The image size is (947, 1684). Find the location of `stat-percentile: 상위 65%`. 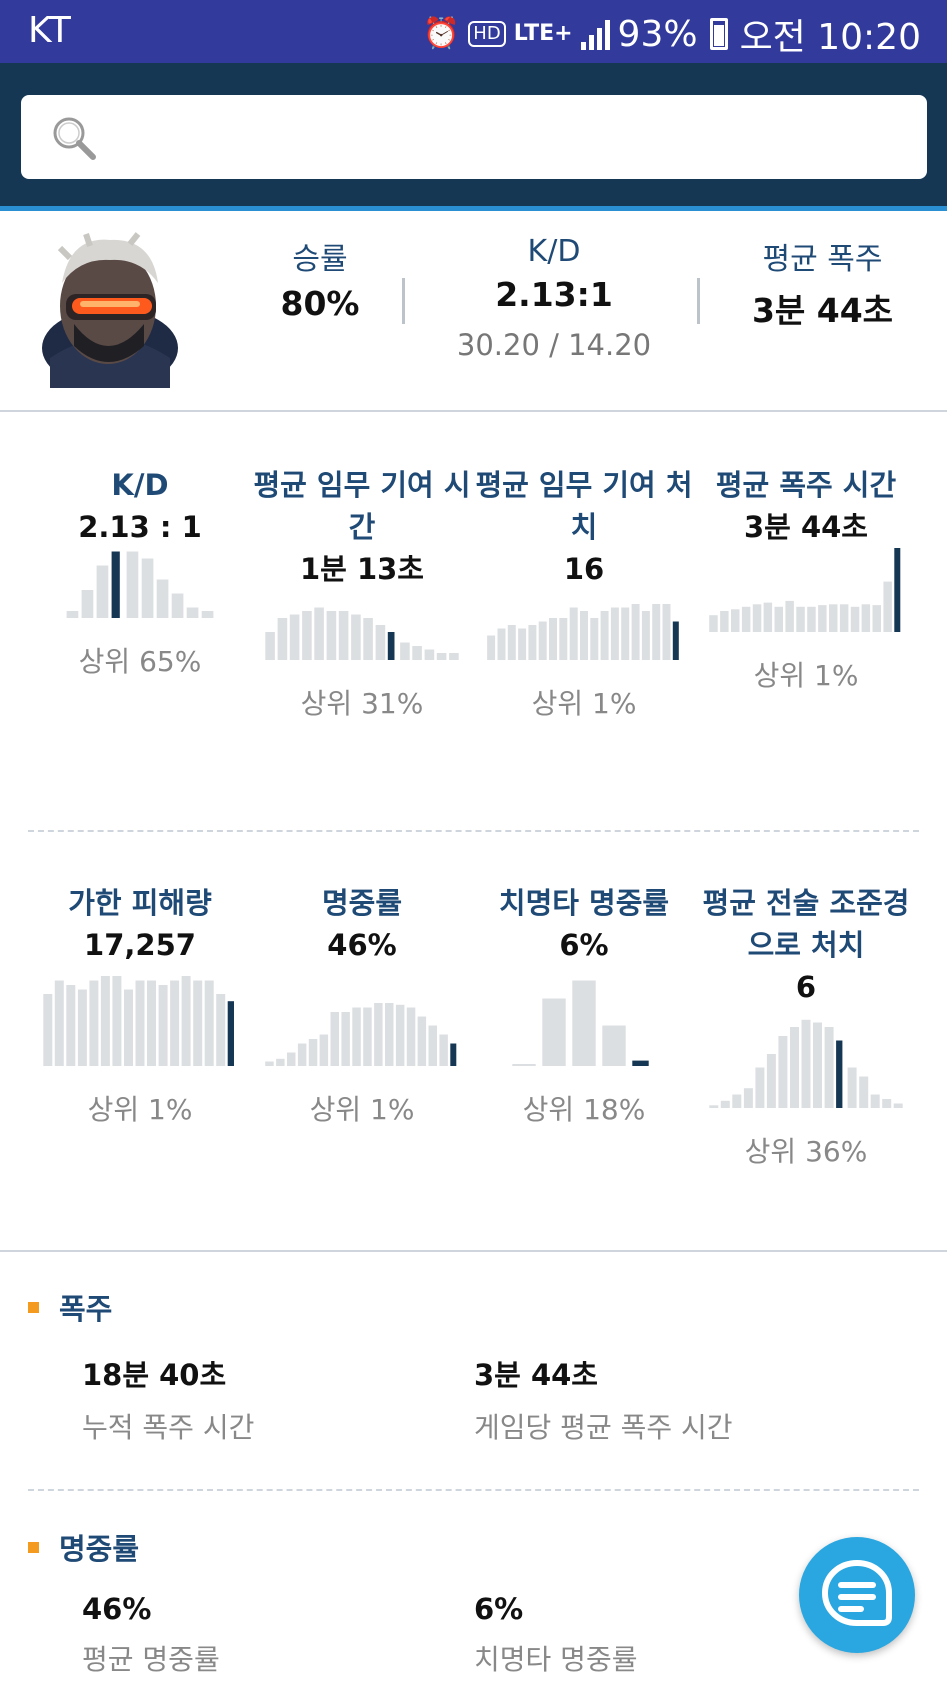

stat-percentile: 상위 65% is located at coordinates (140, 661).